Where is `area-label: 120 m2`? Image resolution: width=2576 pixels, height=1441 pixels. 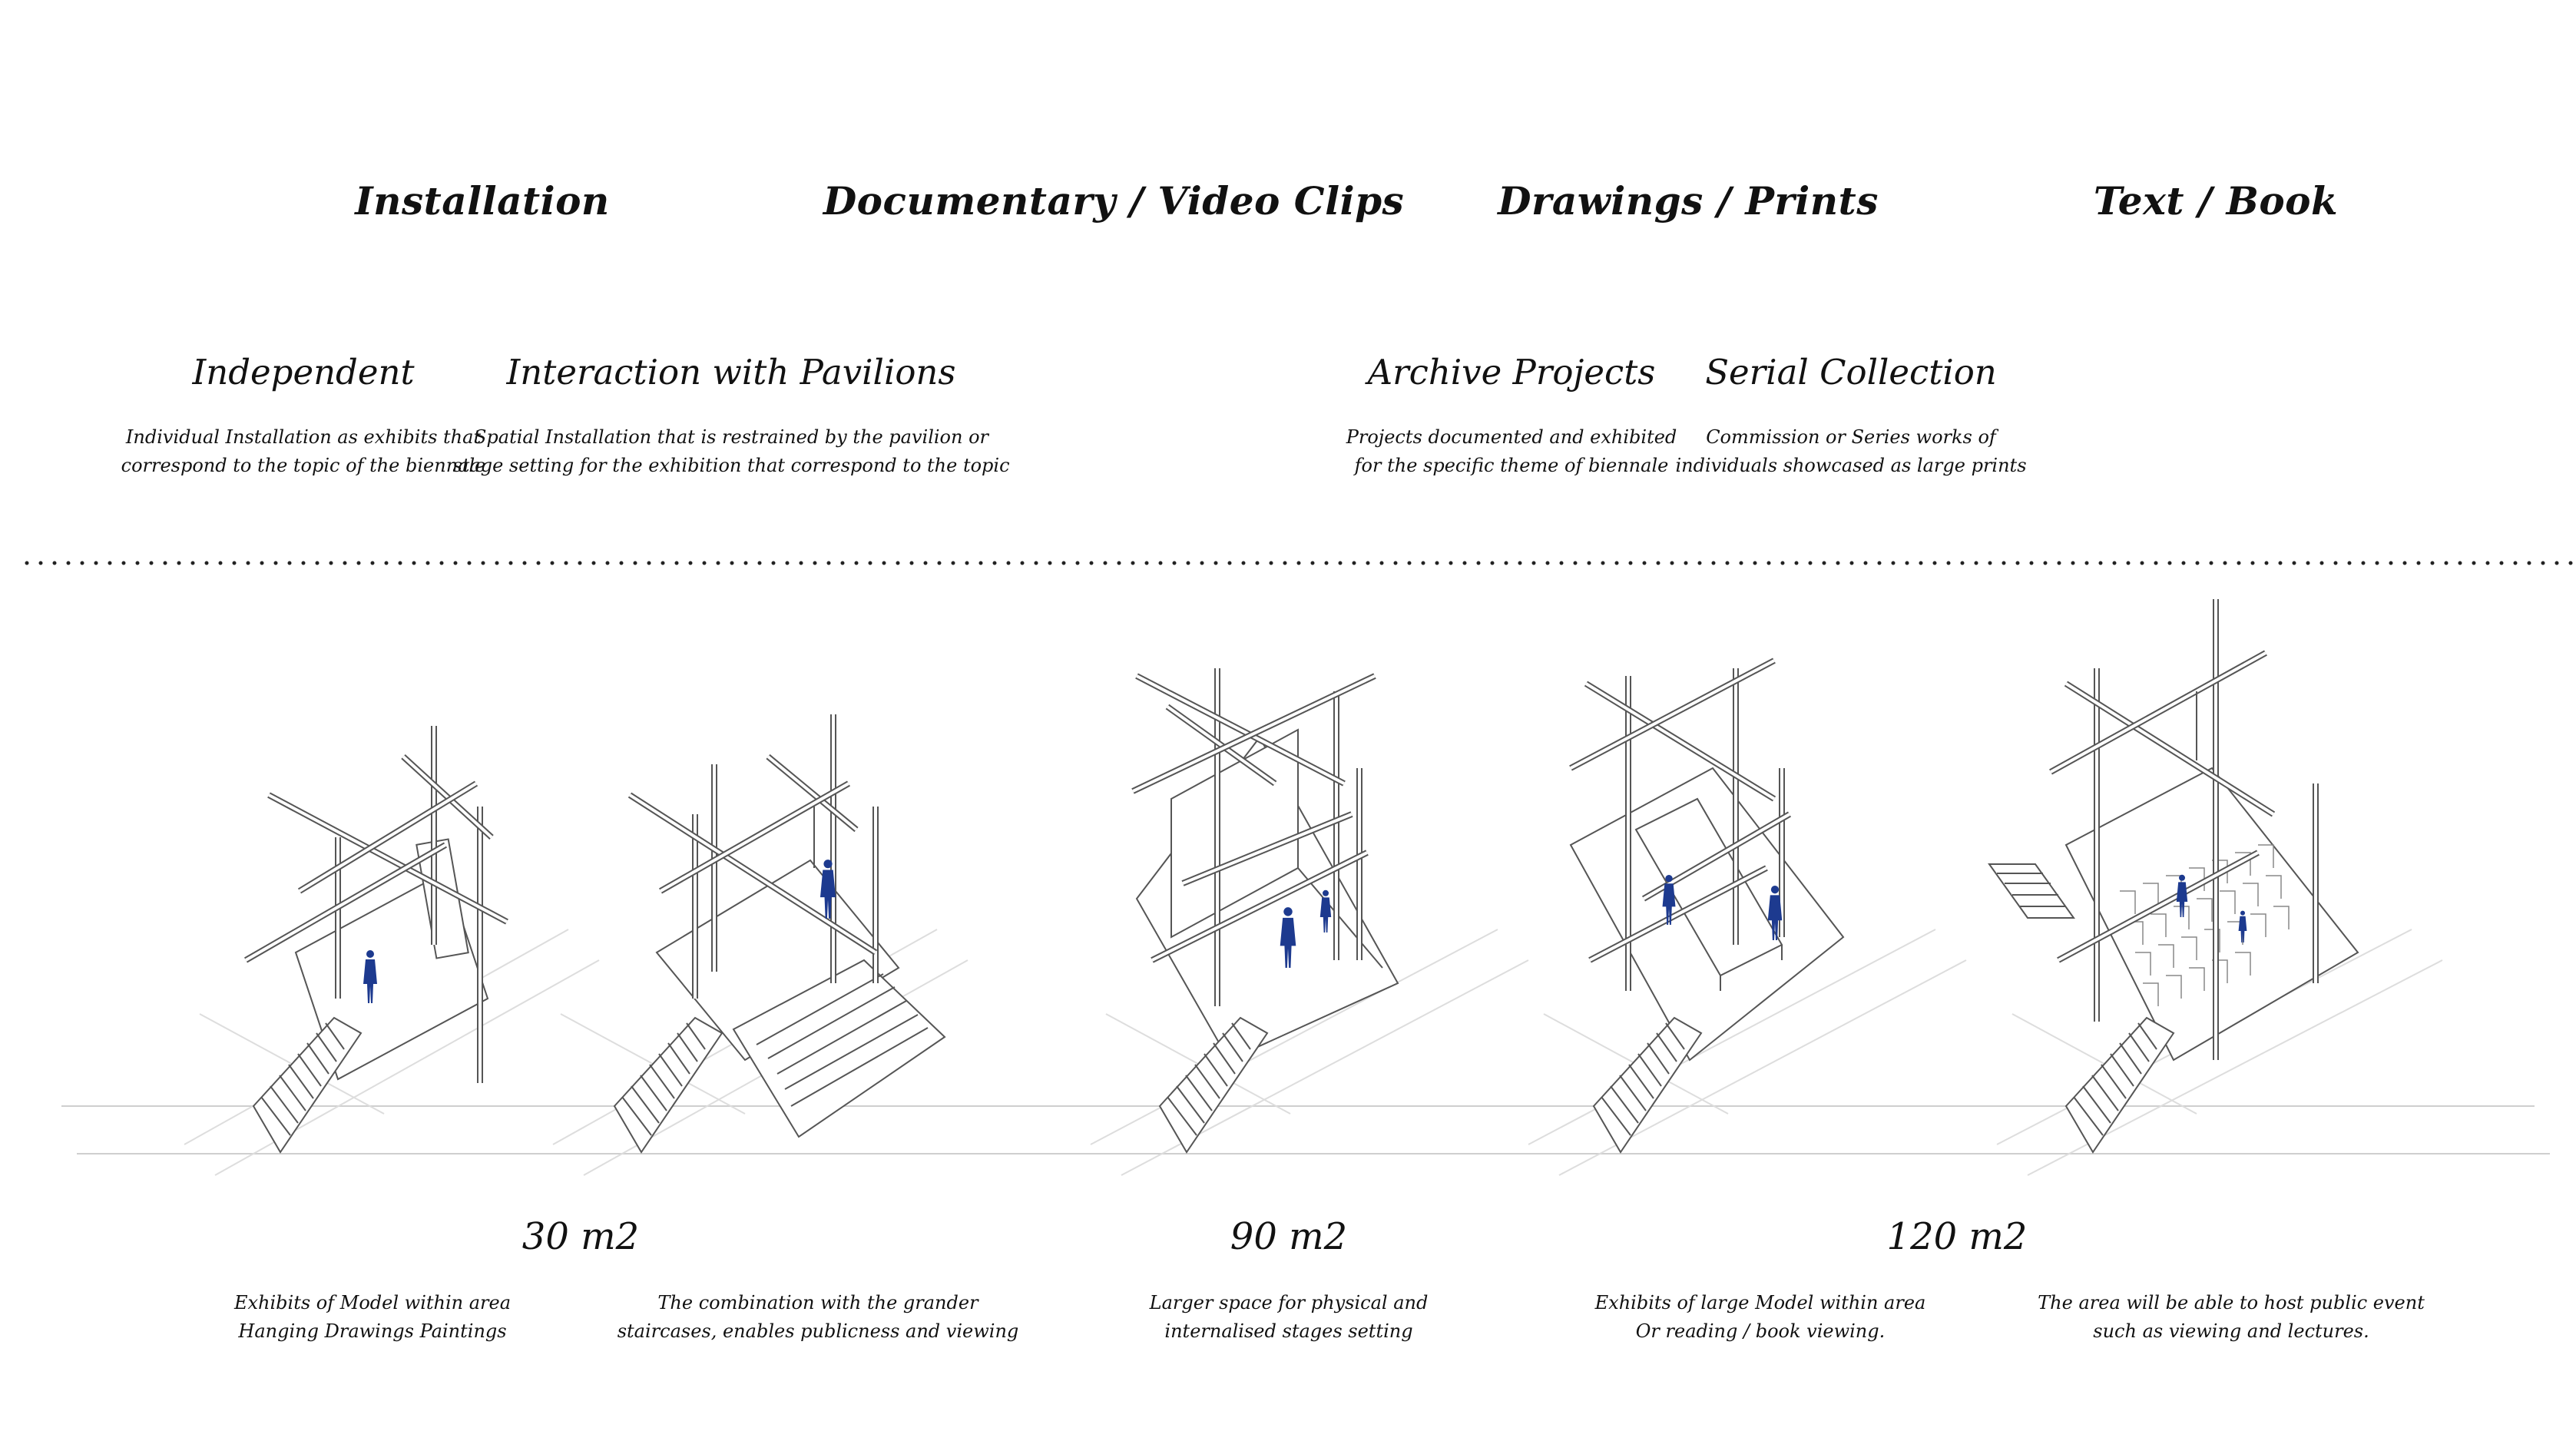 area-label: 120 m2 is located at coordinates (1957, 1236).